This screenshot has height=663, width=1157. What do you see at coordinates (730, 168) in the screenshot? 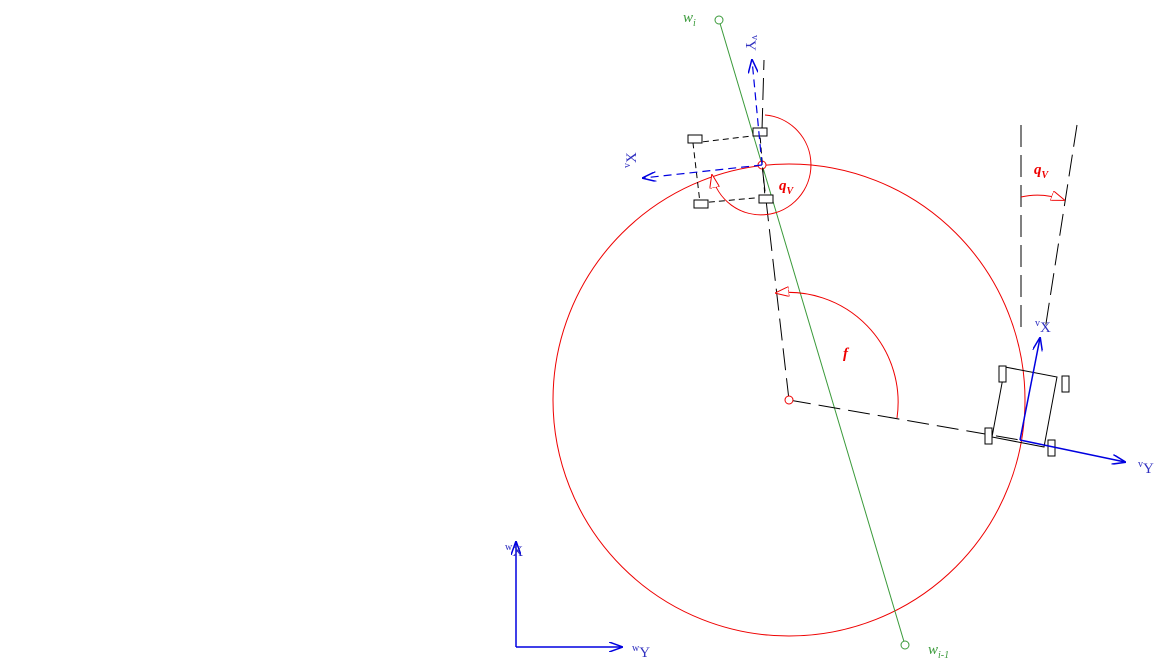
I see `ghost-vehicle` at bounding box center [730, 168].